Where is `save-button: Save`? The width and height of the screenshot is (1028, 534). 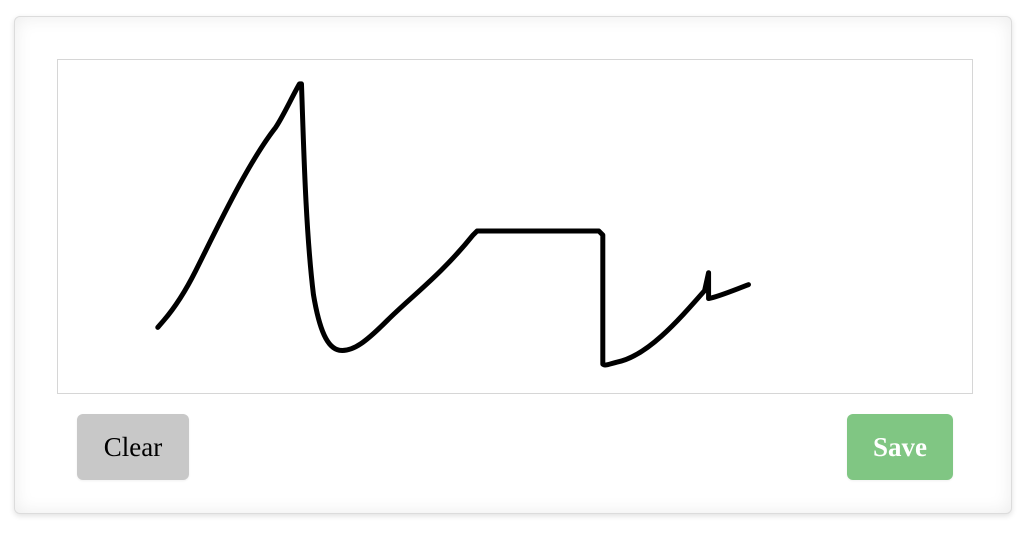 save-button: Save is located at coordinates (900, 447).